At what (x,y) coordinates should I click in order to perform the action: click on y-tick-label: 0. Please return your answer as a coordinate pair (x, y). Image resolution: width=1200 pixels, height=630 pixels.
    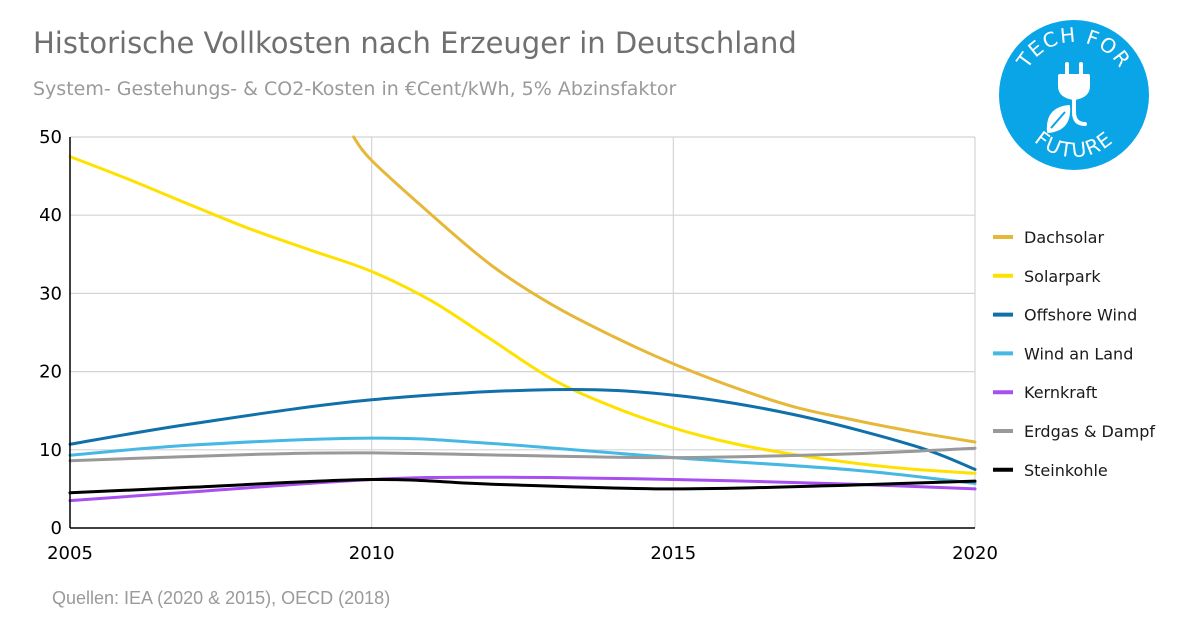
    Looking at the image, I should click on (56, 528).